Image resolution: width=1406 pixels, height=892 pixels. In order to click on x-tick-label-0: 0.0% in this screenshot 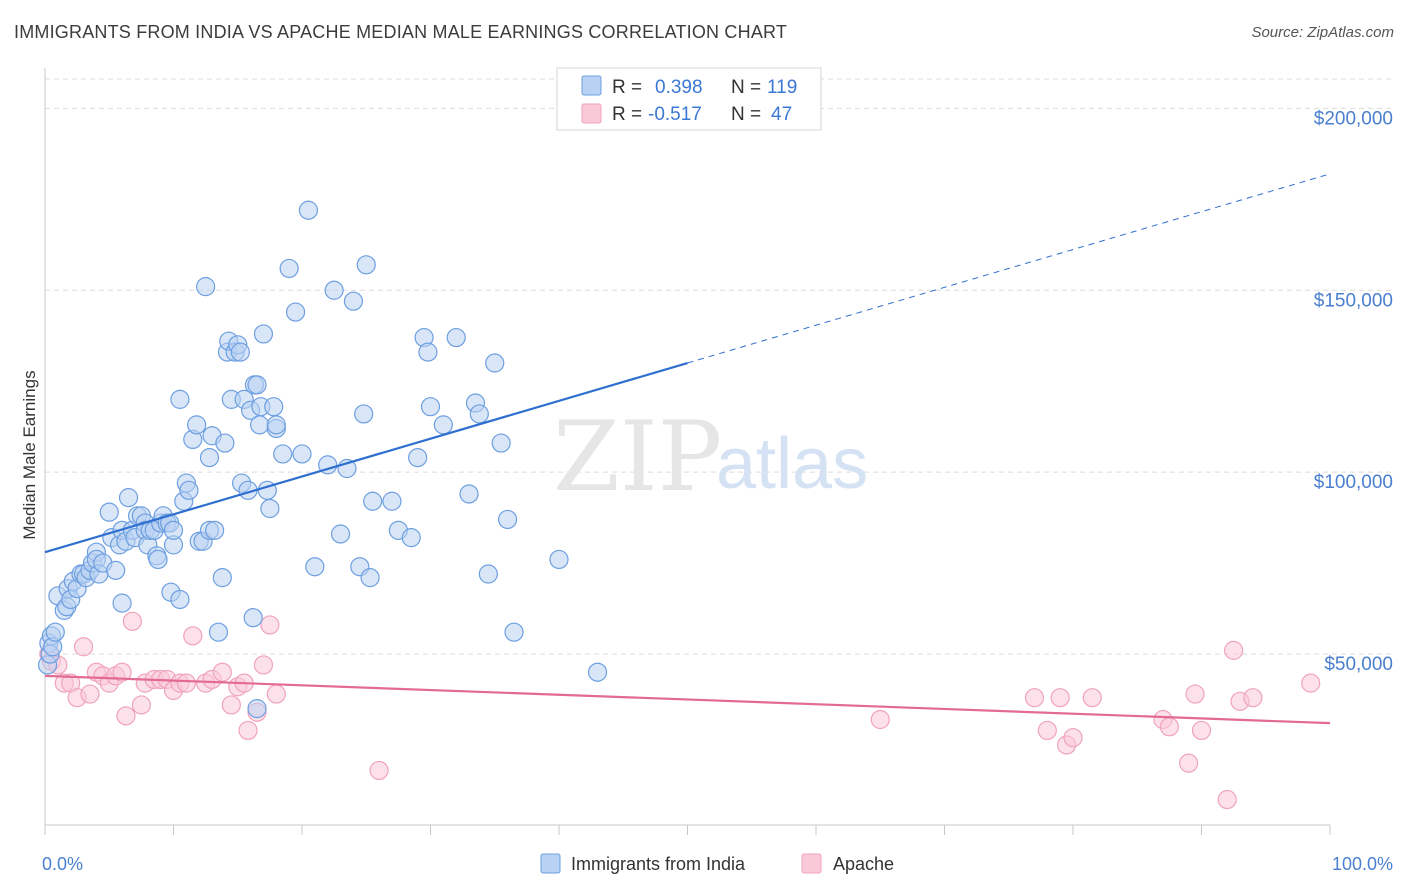, I will do `click(62, 864)`.